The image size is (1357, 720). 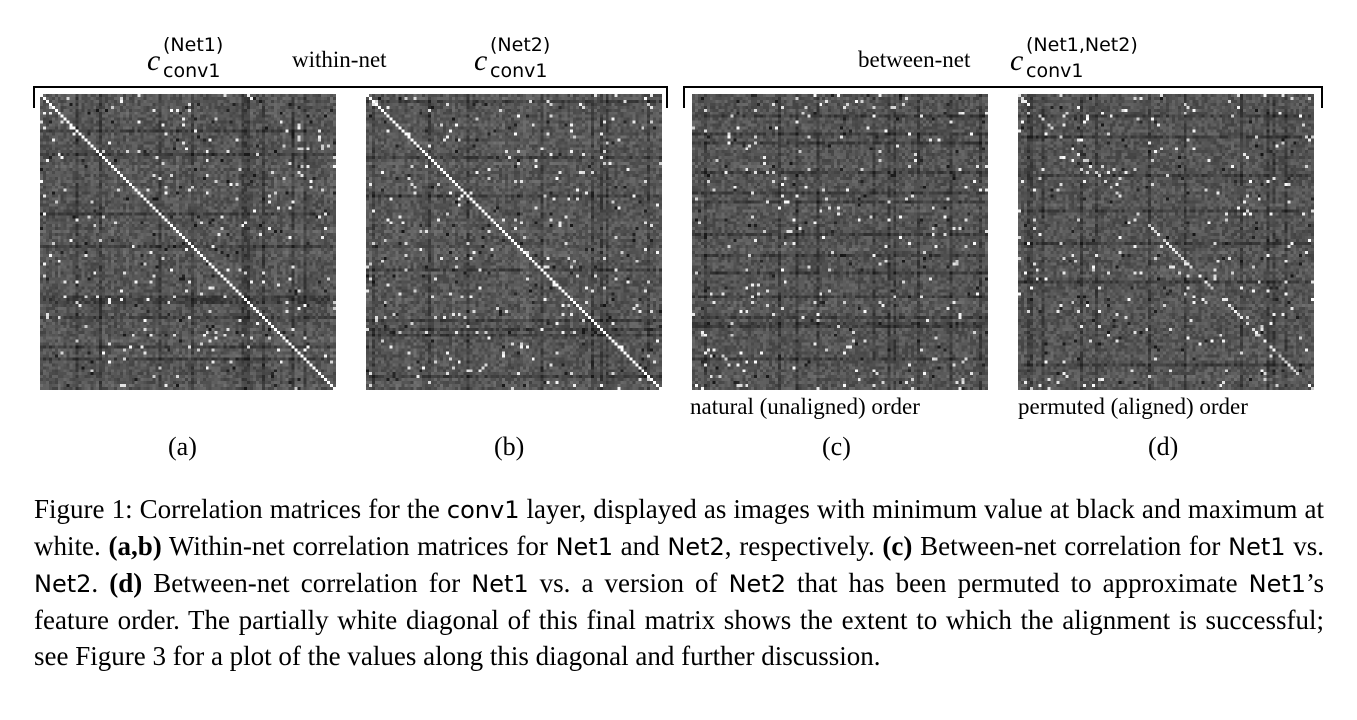 I want to click on order-label-d: permuted (aligned) order, so click(x=1133, y=406).